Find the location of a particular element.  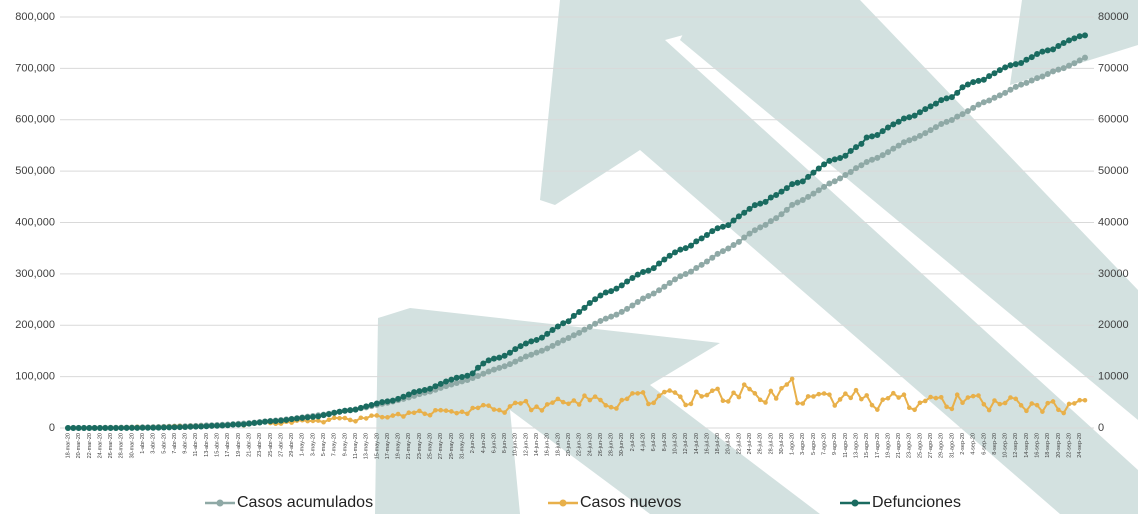

x-tick-label: 29-ago-20 is located at coordinates (942, 445).